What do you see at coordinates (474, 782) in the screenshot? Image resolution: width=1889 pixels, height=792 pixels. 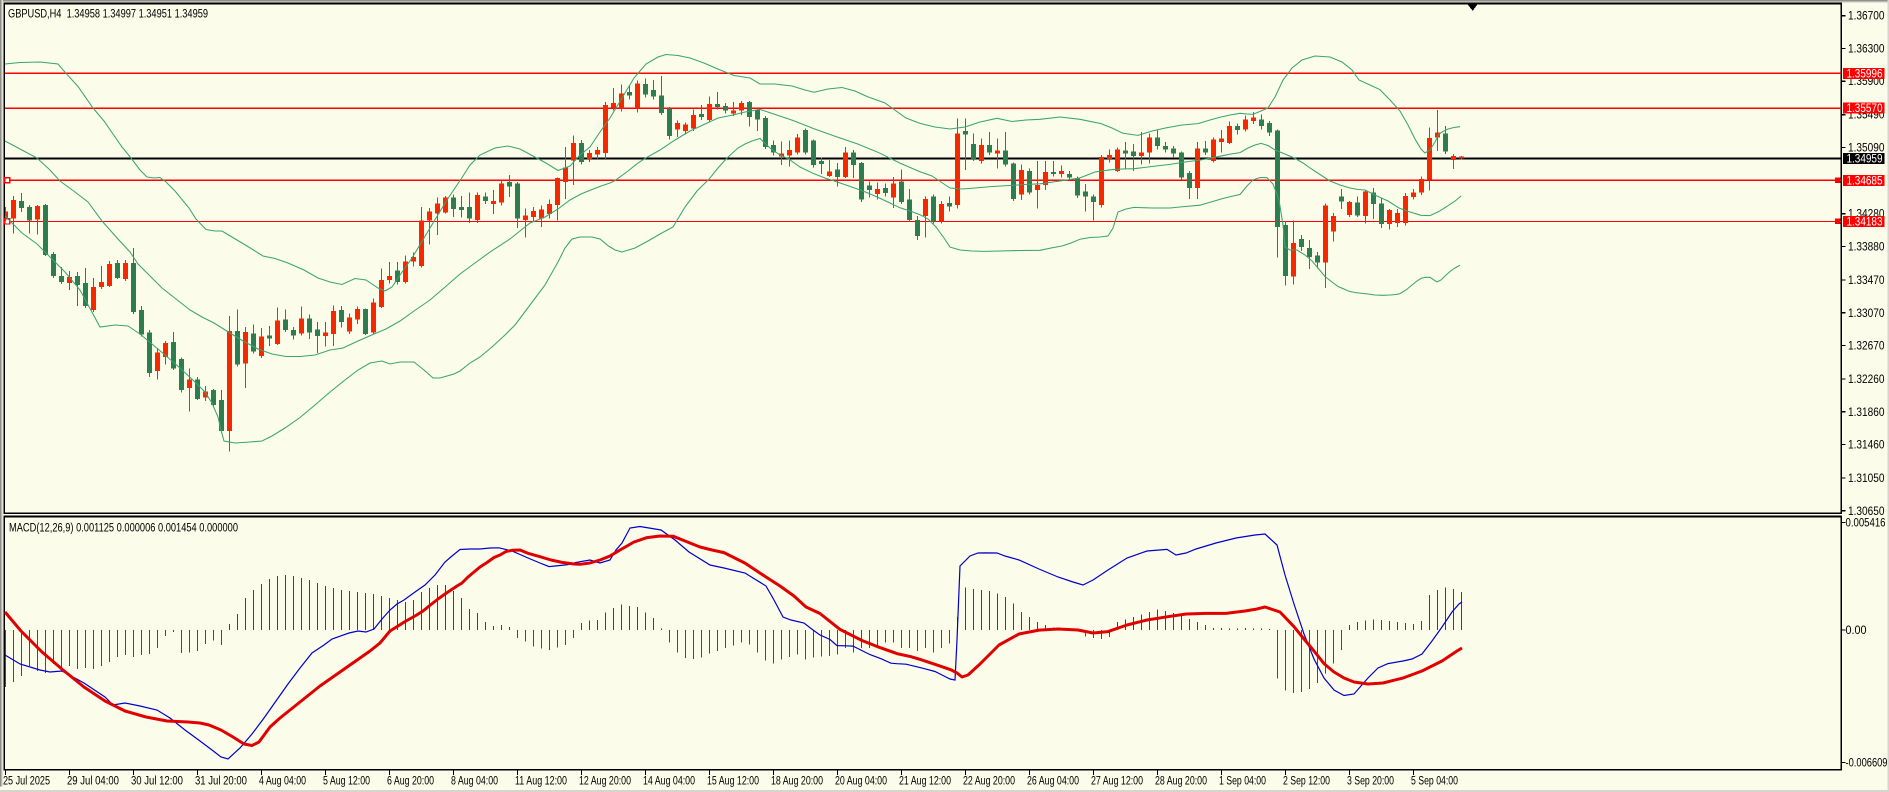 I see `svg-text: 8 Aug 04:00` at bounding box center [474, 782].